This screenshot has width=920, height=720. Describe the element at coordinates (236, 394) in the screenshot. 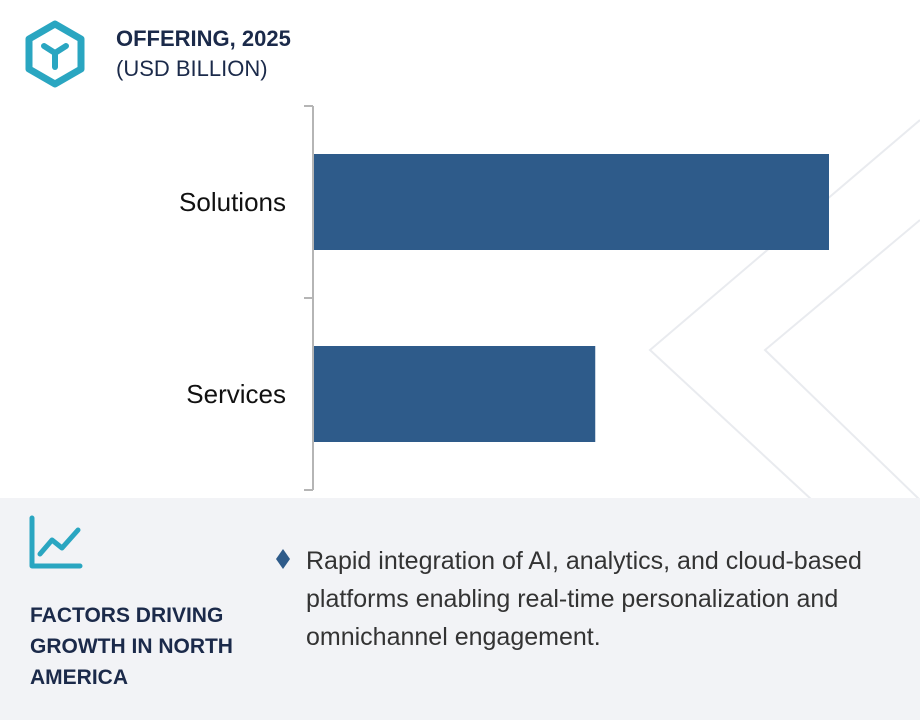

I see `category-label-services: Services` at that location.